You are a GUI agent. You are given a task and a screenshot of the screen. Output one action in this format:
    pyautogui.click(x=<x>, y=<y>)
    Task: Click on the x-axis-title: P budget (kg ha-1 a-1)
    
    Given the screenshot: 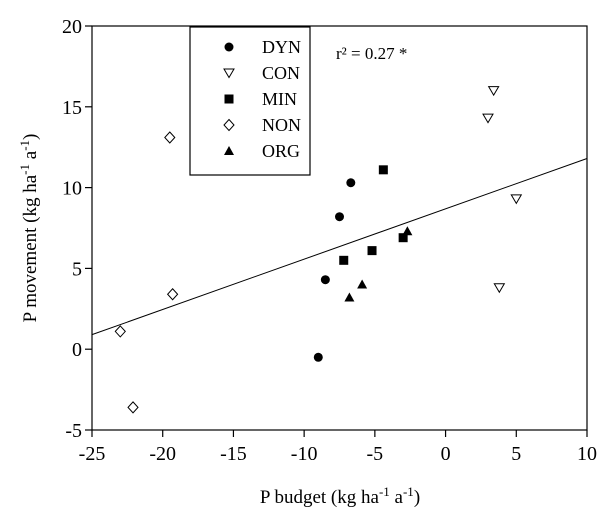 What is the action you would take?
    pyautogui.click(x=340, y=496)
    